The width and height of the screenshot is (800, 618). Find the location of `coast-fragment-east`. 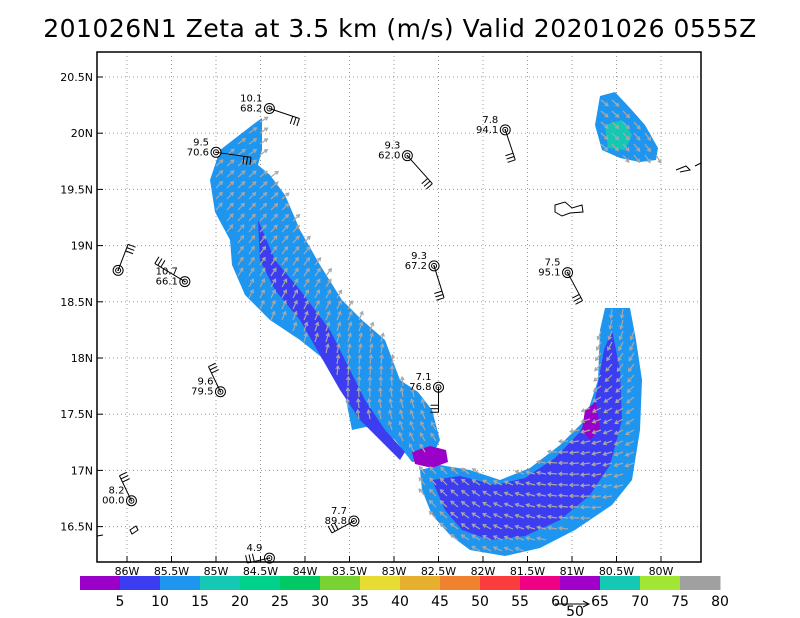

coast-fragment-east is located at coordinates (683, 169).